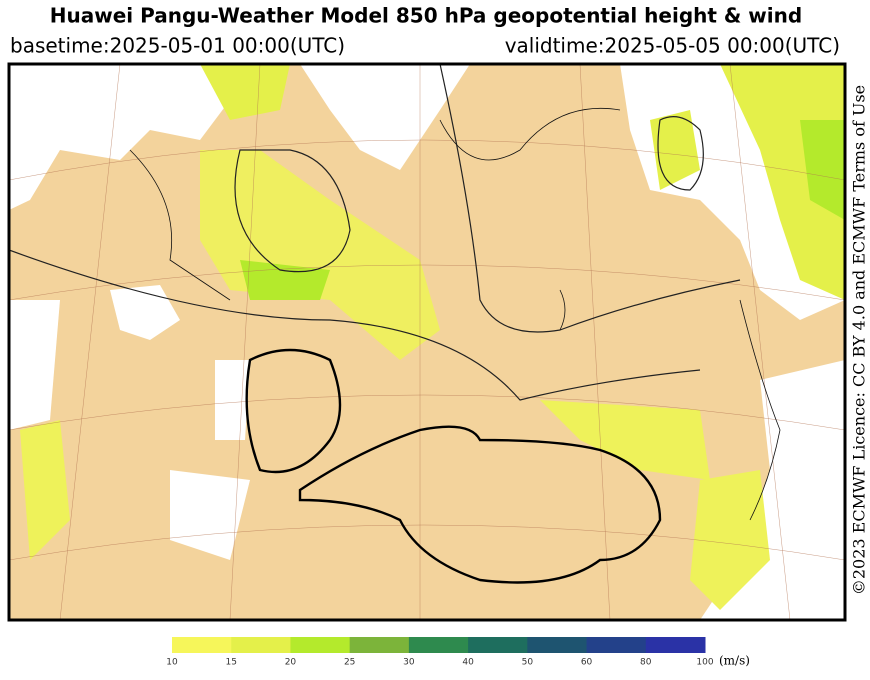  Describe the element at coordinates (587, 663) in the screenshot. I see `colorbar-tick-label: 60` at that location.